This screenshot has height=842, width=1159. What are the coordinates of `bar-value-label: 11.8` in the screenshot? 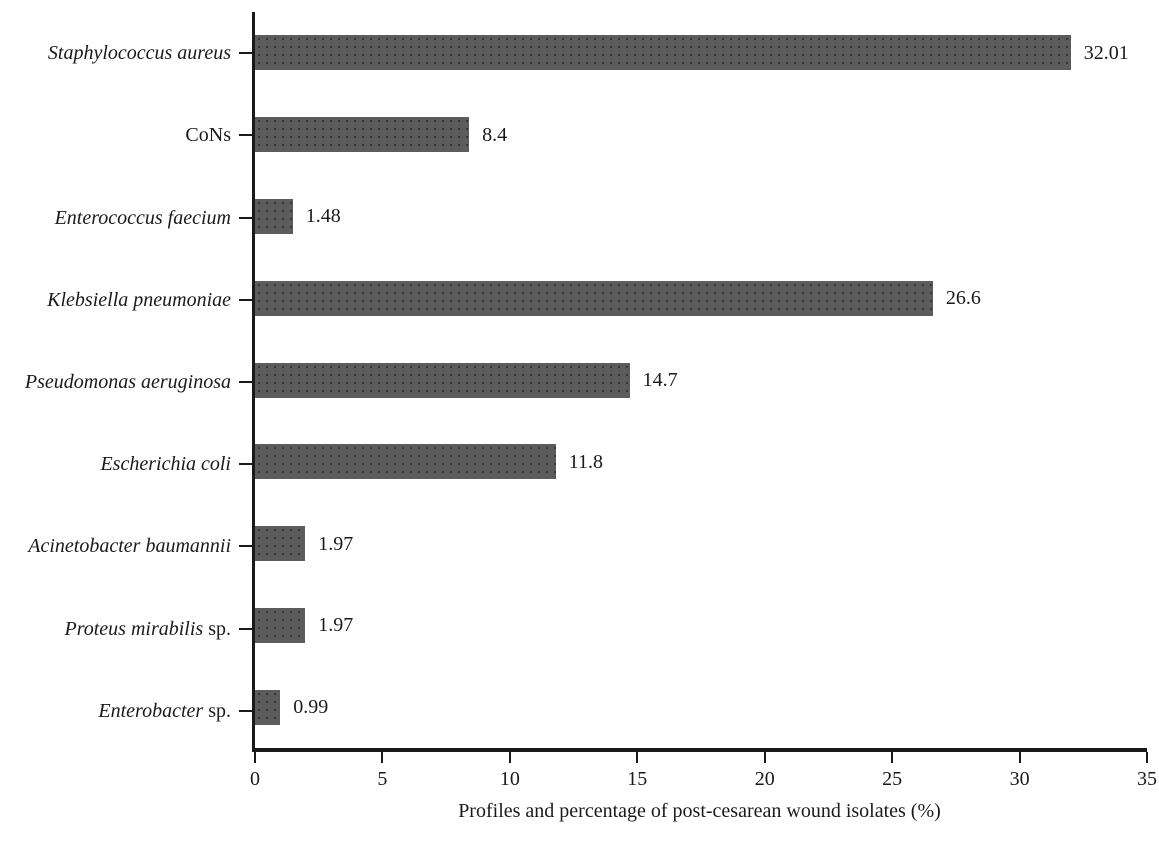 It's located at (585, 461).